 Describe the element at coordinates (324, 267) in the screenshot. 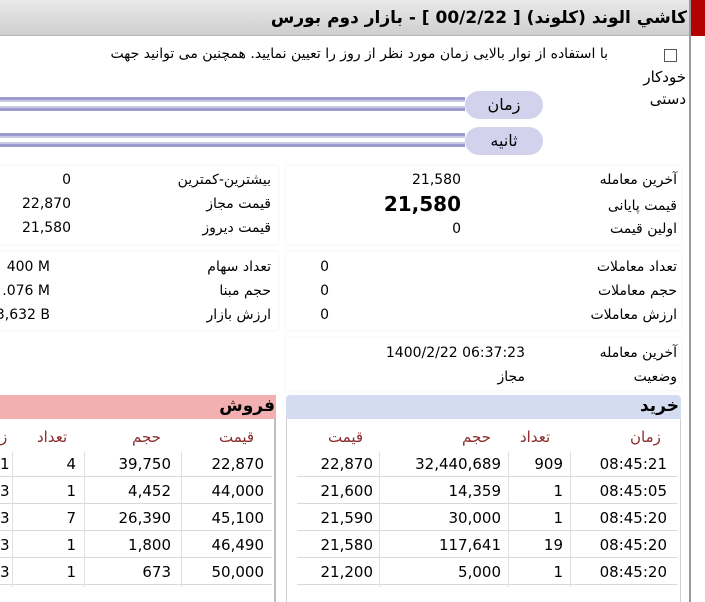

I see `trade-count-value: 0` at that location.